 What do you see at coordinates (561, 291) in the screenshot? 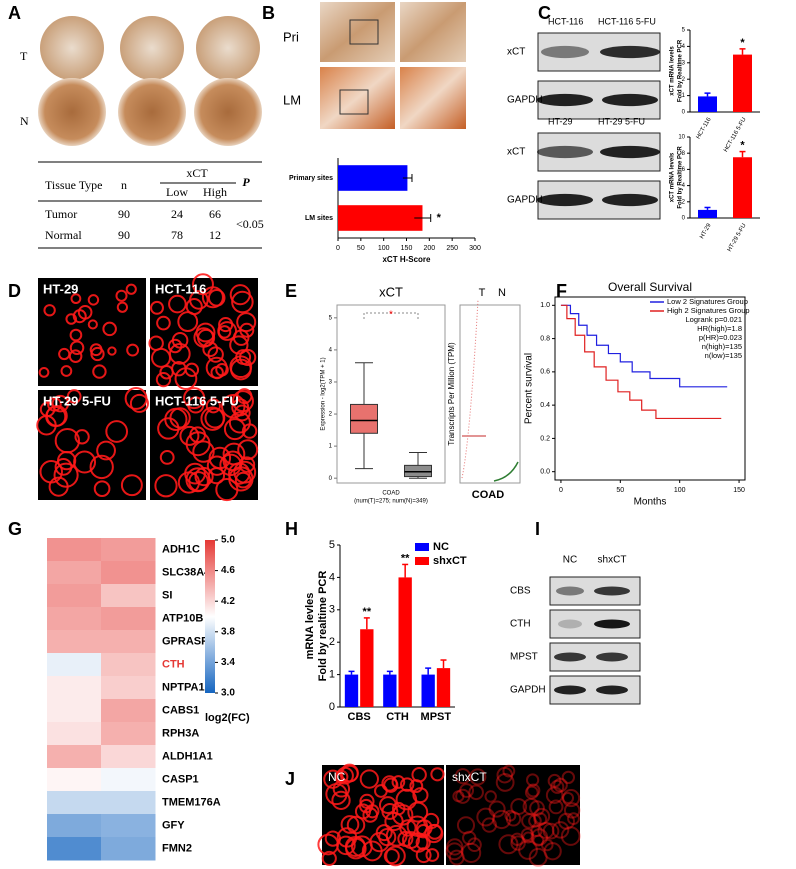
I see `panel-label: F` at bounding box center [561, 291].